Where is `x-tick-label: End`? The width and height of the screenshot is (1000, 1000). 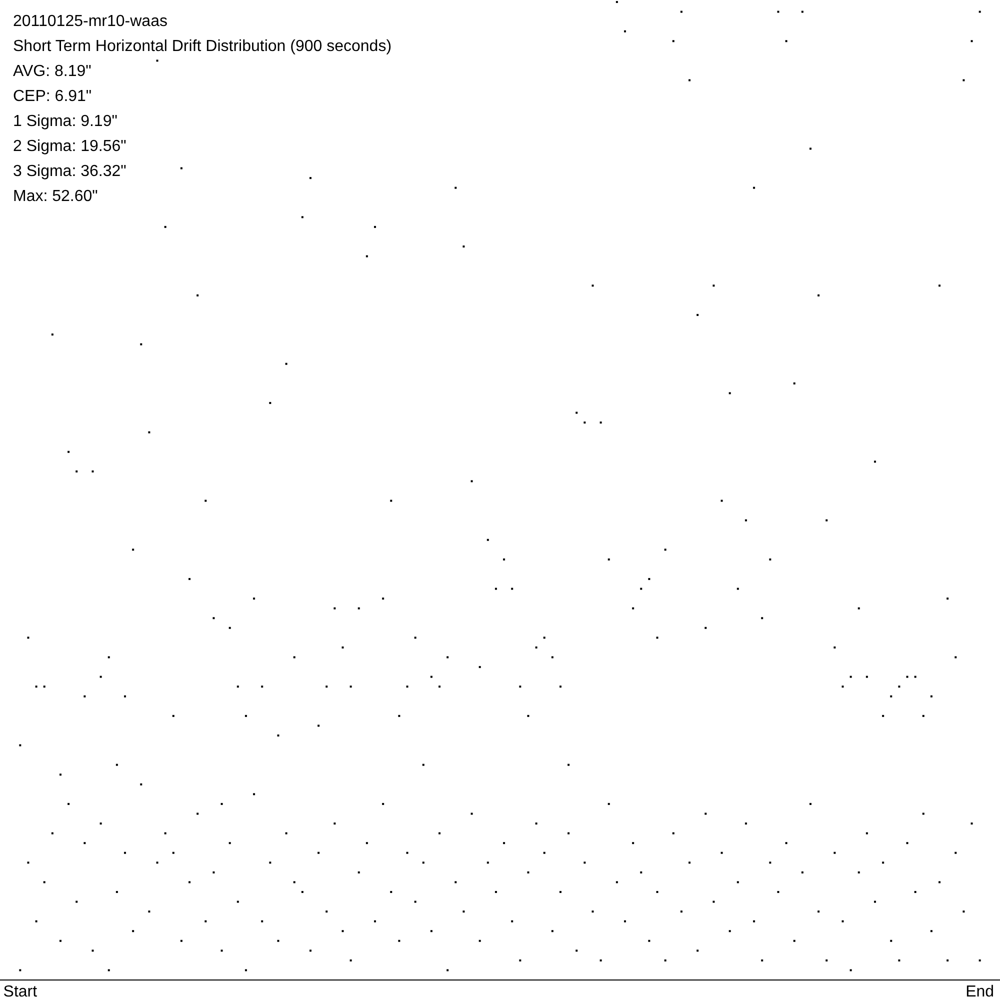
x-tick-label: End is located at coordinates (980, 991).